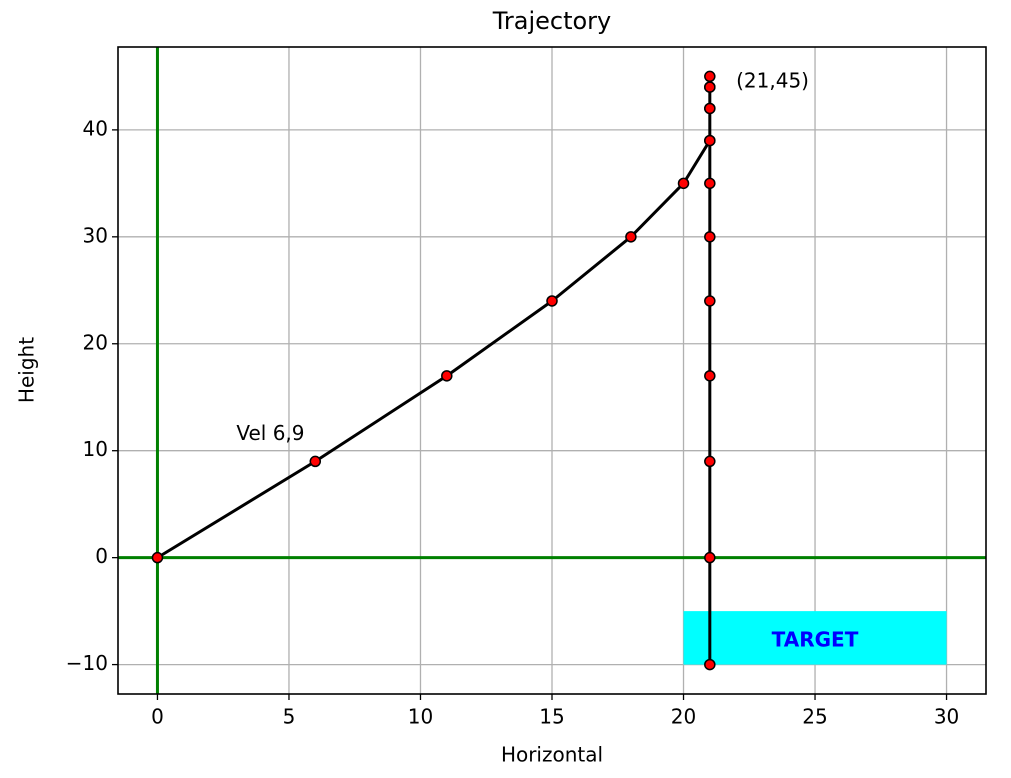 Image resolution: width=1011 pixels, height=778 pixels. I want to click on x-tick-label: 5, so click(289, 717).